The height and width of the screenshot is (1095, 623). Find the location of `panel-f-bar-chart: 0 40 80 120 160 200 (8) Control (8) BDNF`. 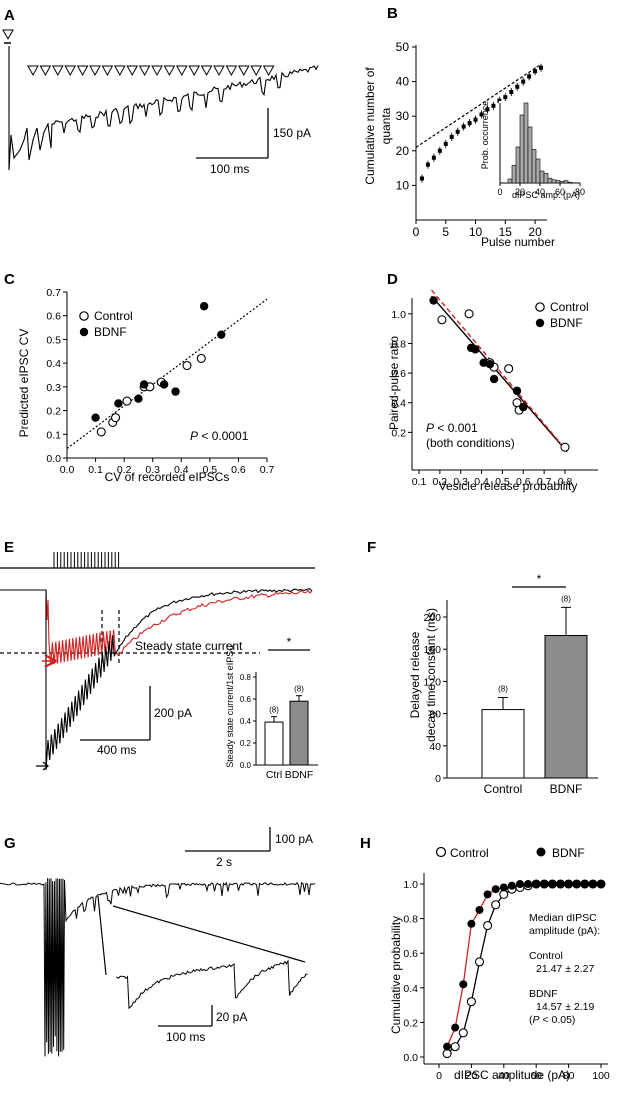

panel-f-bar-chart: 0 40 80 120 160 200 (8) Control (8) BDNF is located at coordinates (510, 695).